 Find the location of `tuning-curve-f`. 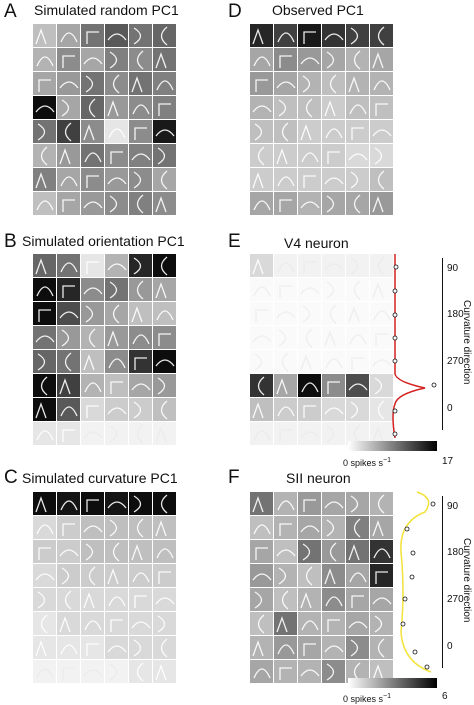

tuning-curve-f is located at coordinates (418, 582).